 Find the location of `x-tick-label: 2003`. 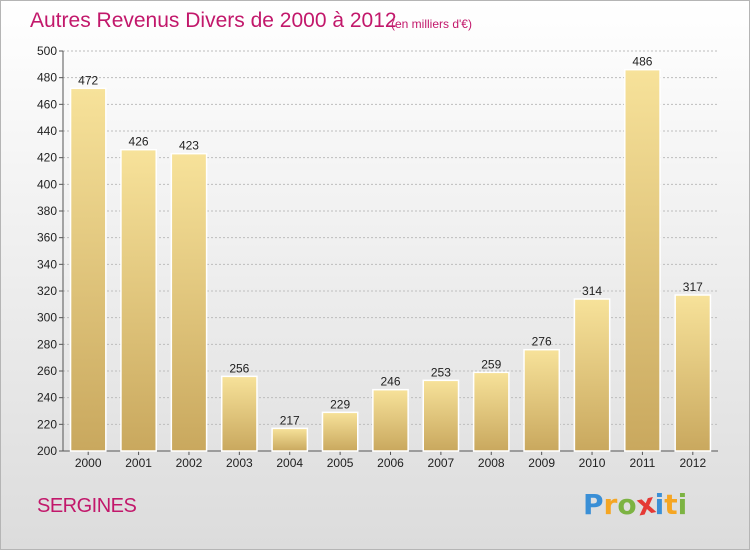

x-tick-label: 2003 is located at coordinates (239, 463).